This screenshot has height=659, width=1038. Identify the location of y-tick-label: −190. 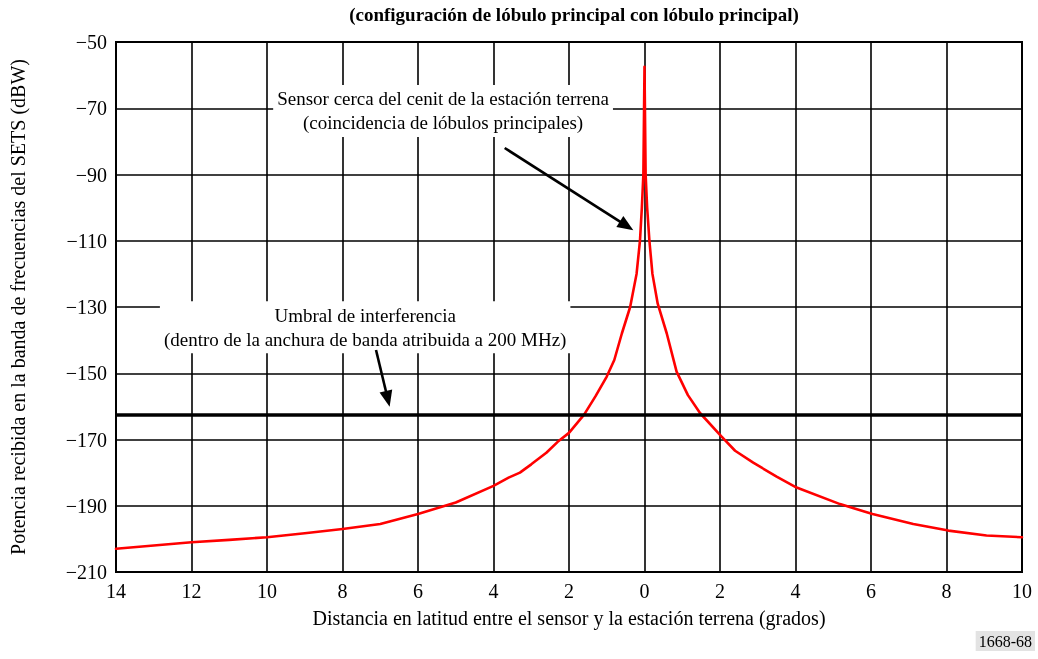
(86, 505).